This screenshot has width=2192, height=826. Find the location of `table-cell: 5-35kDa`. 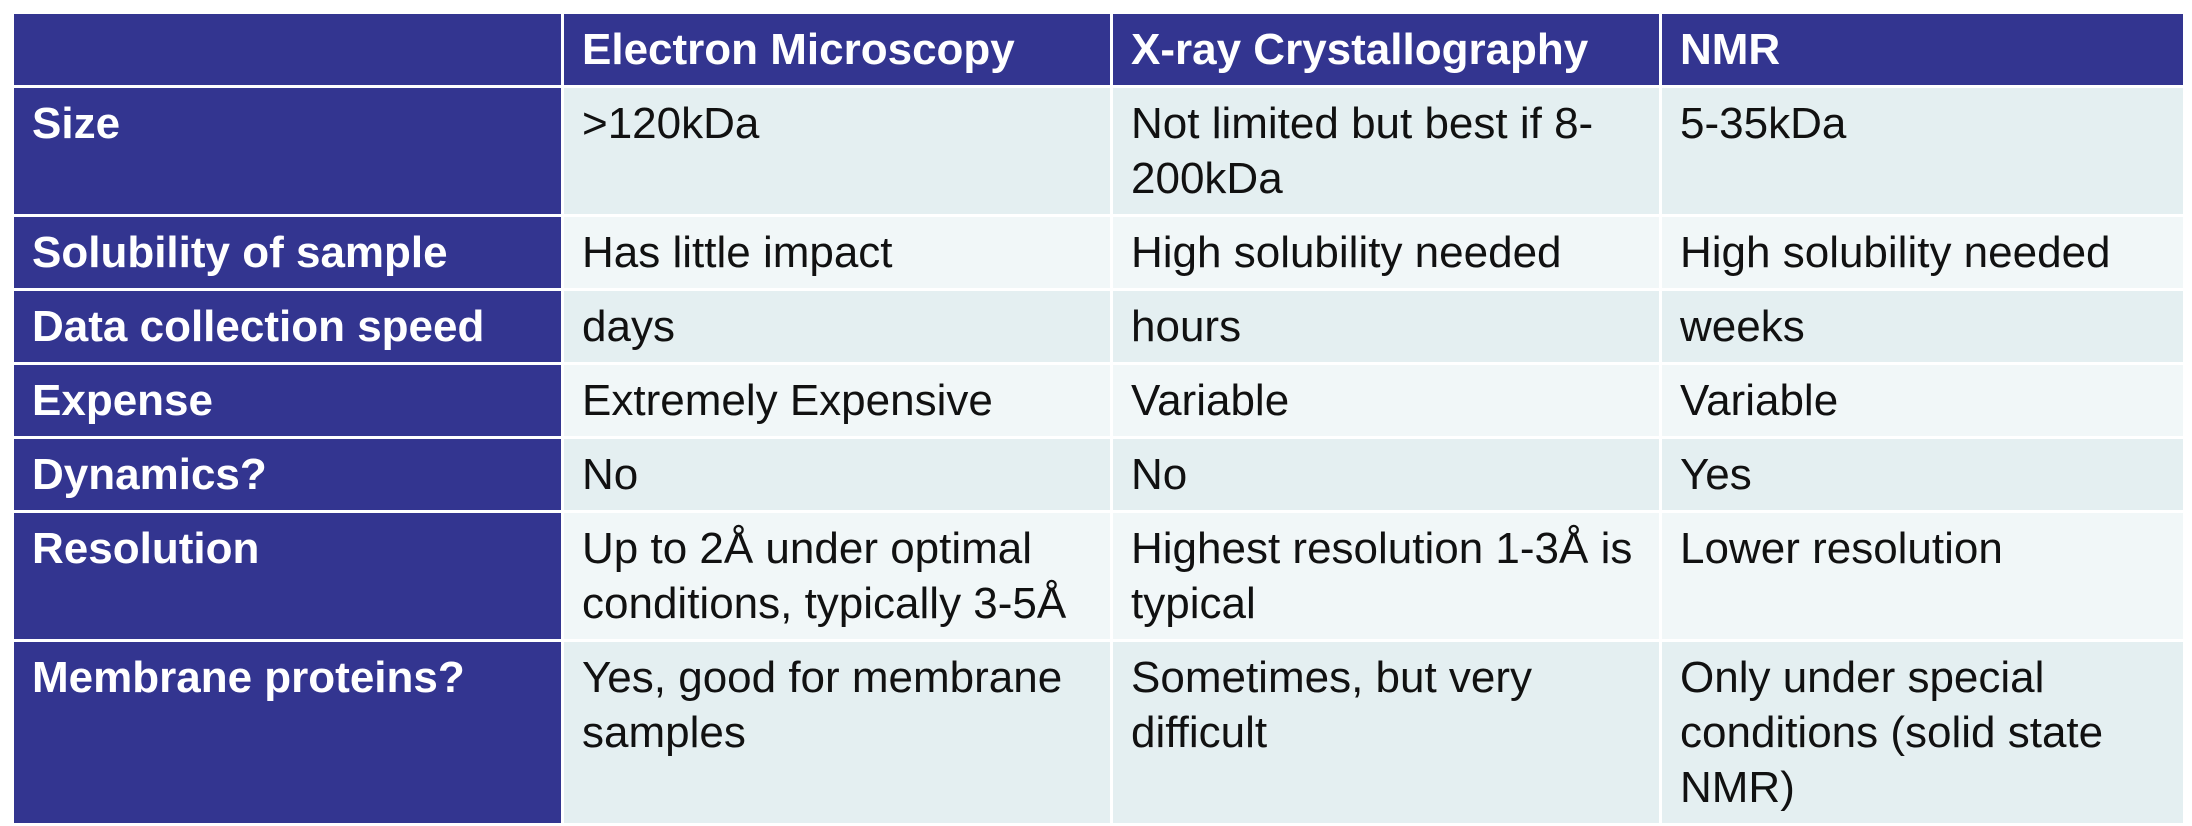

table-cell: 5-35kDa is located at coordinates (1922, 151).